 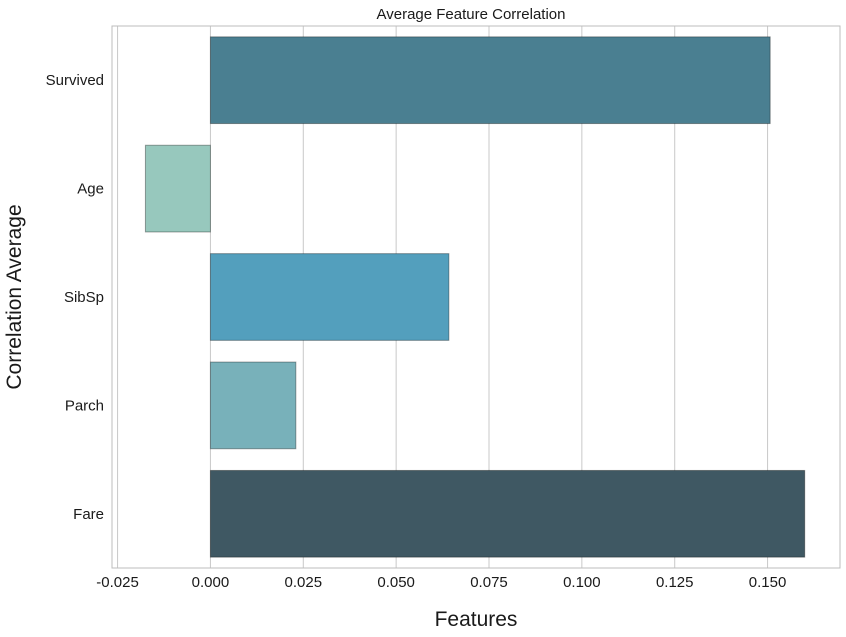 I want to click on x-tick-label: 0.075, so click(x=489, y=582).